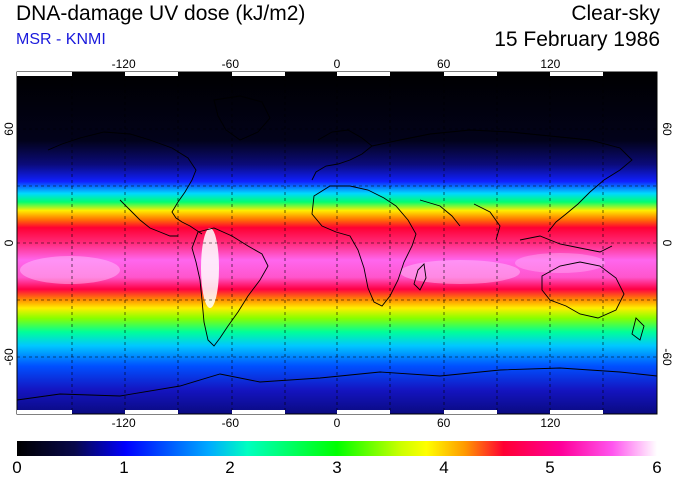  I want to click on colorbar-label-2: 2, so click(230, 467).